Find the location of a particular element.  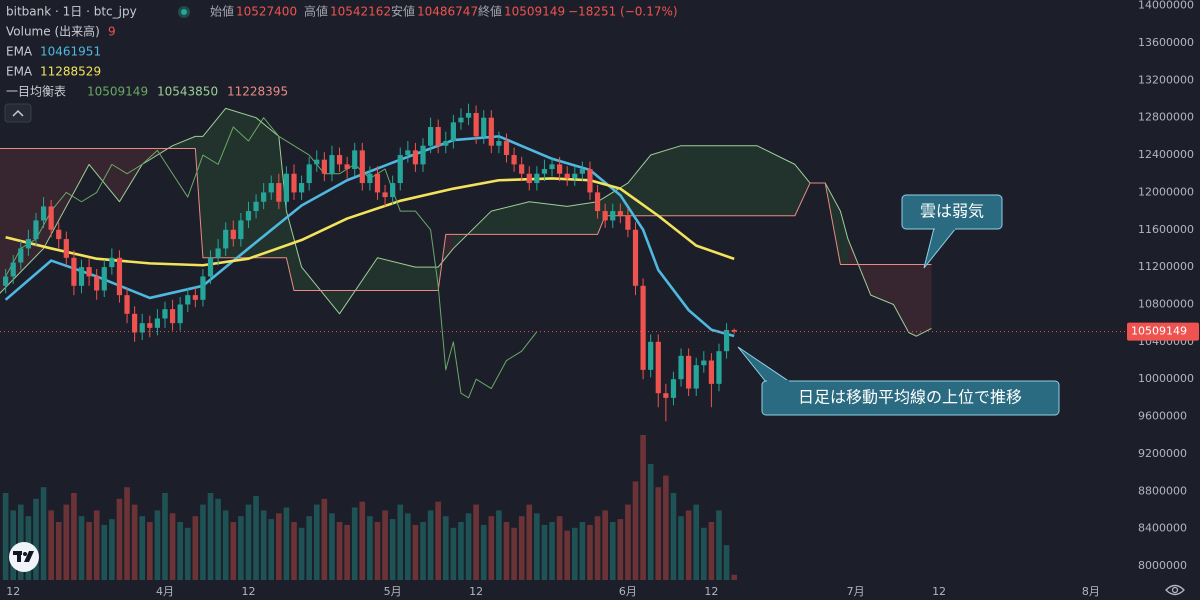

tradingview-logo is located at coordinates (24, 557).